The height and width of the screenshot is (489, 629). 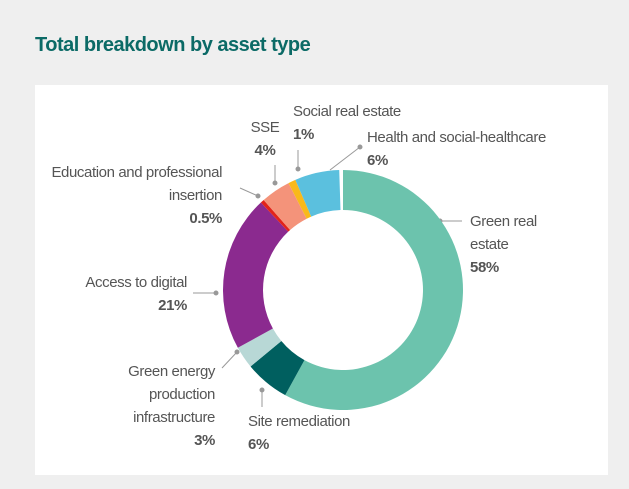 What do you see at coordinates (113, 294) in the screenshot?
I see `segment-label: Access to digital 21%` at bounding box center [113, 294].